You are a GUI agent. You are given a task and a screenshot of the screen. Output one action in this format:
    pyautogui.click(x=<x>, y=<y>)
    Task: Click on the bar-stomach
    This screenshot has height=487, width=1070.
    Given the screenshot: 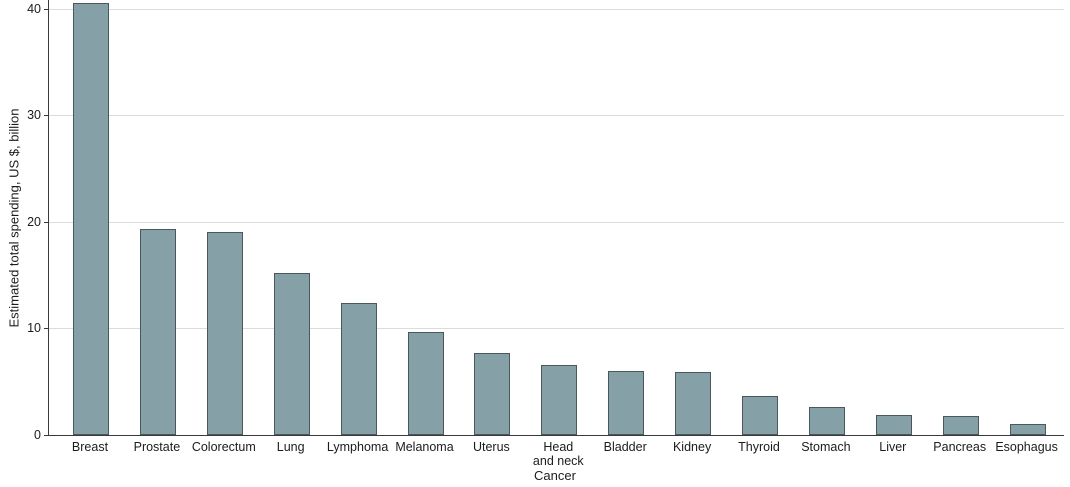 What is the action you would take?
    pyautogui.click(x=826, y=421)
    